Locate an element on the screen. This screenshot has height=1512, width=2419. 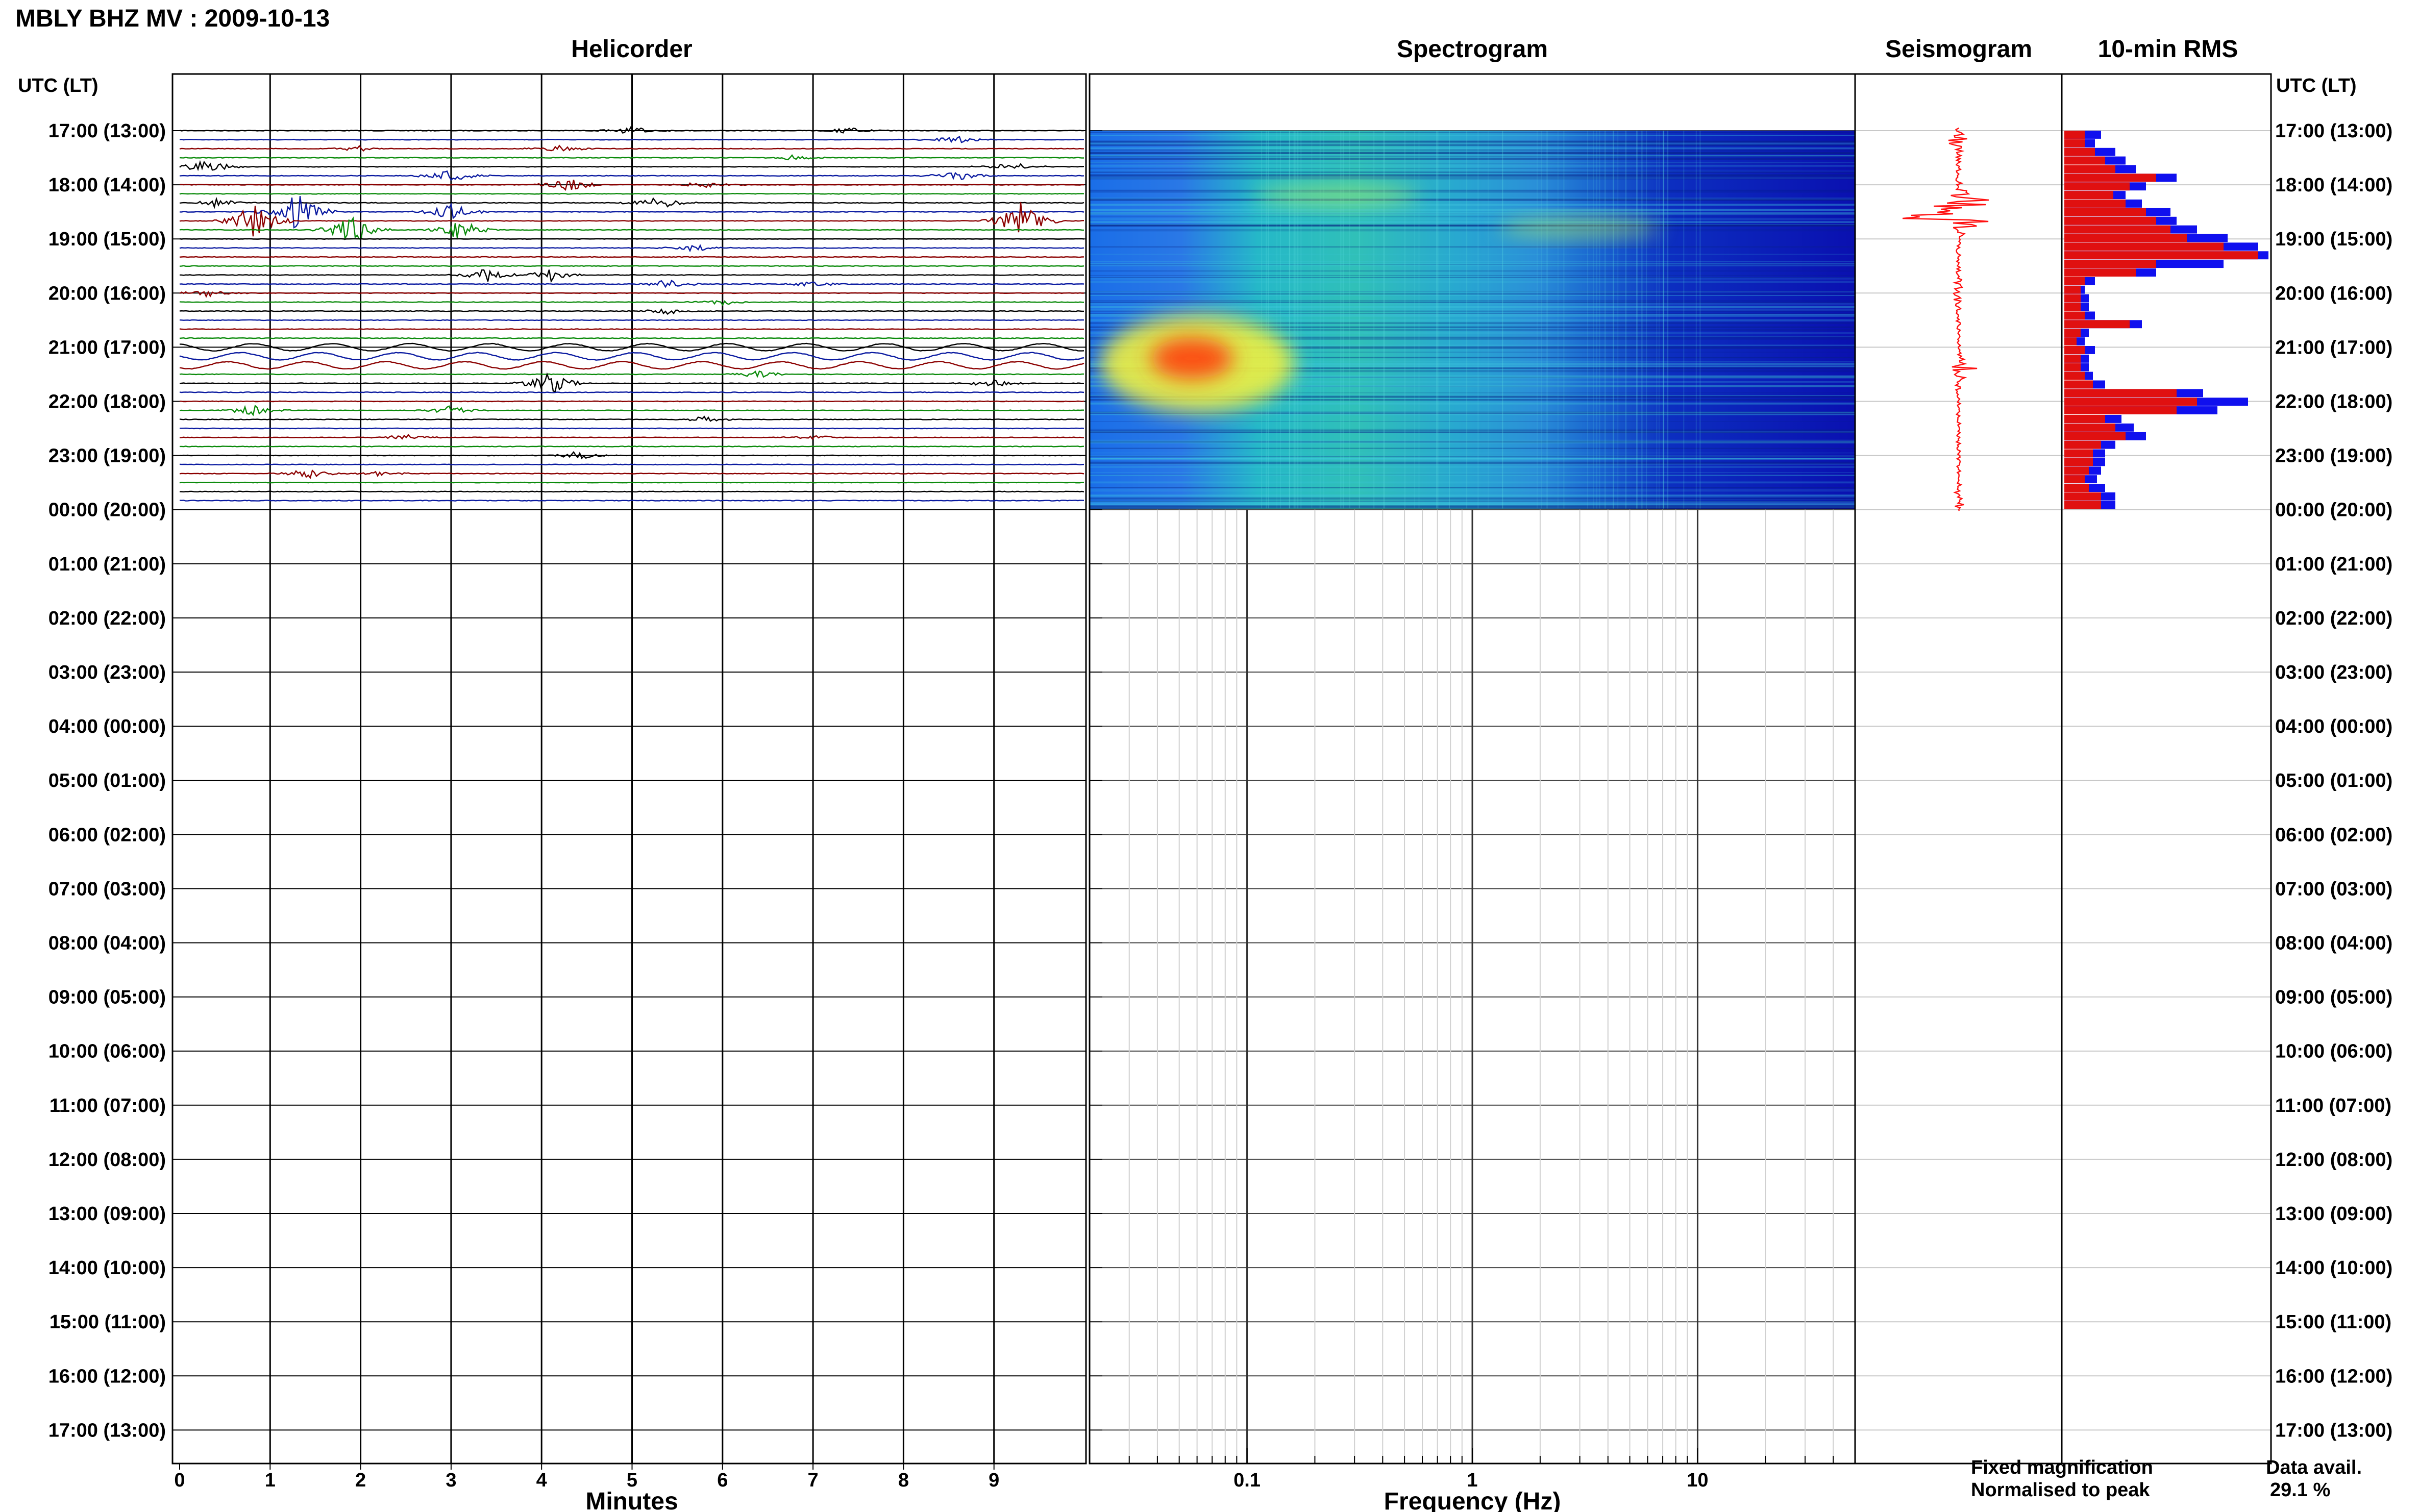
hour-label-right: 06:00 (02:00) is located at coordinates (2333, 835).